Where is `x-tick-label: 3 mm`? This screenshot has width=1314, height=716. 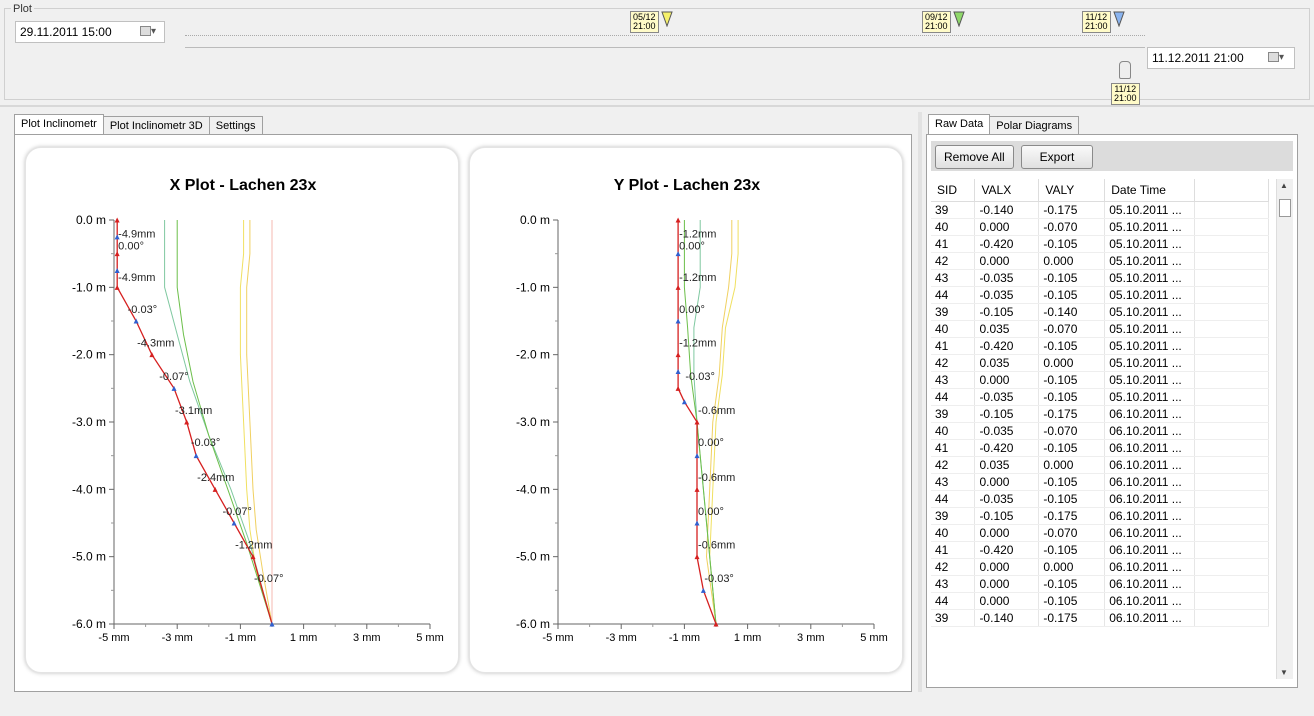
x-tick-label: 3 mm is located at coordinates (367, 638).